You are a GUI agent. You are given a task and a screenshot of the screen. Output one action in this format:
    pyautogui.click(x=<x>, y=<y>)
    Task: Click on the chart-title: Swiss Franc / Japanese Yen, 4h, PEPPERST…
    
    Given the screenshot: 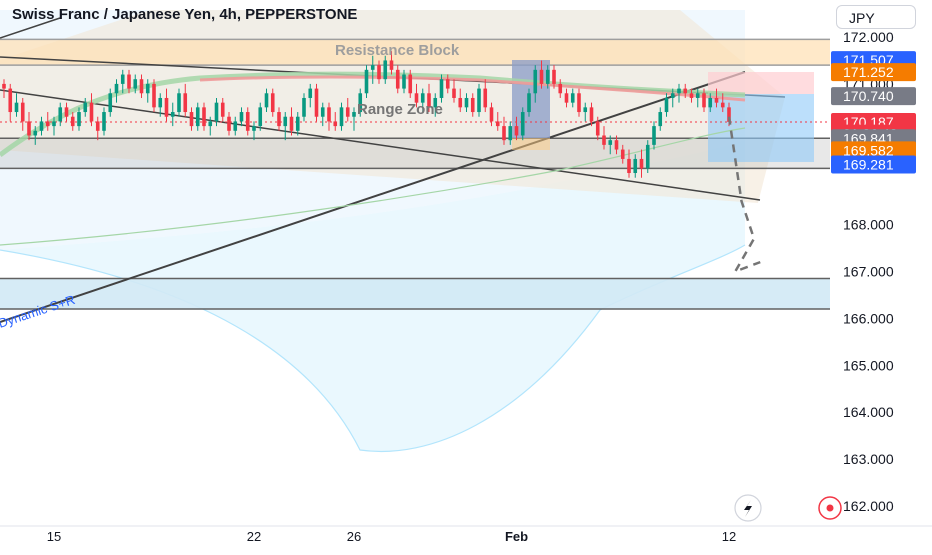 What is the action you would take?
    pyautogui.click(x=185, y=14)
    